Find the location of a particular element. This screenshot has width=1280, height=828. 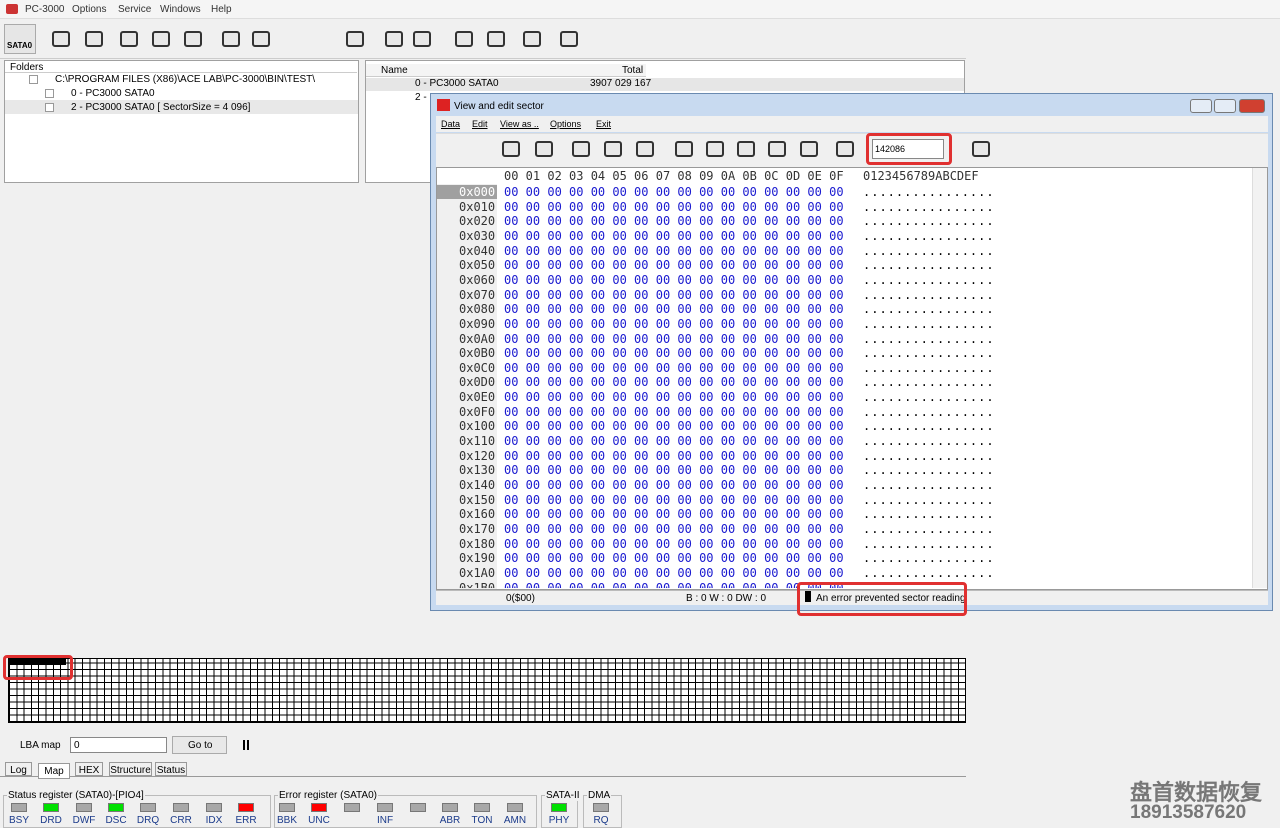

tree-item: 2 - PC3000 SATA0 [ SectorSize = 4 096] is located at coordinates (161, 107).